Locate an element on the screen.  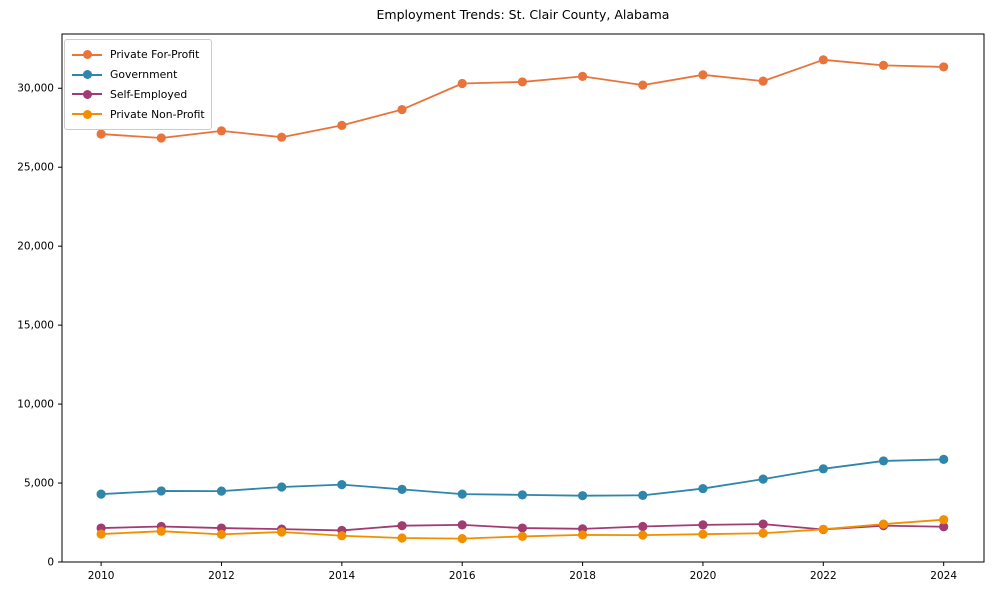
data-point-self-employed-2024 is located at coordinates (944, 527).